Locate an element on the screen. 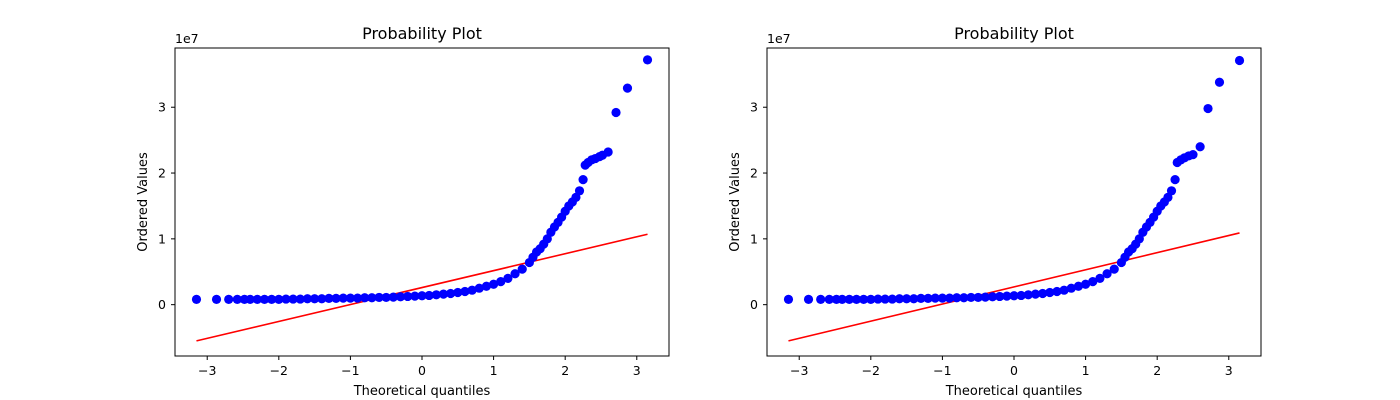 This screenshot has height=400, width=1400. x-tick-label: 3 is located at coordinates (1229, 370).